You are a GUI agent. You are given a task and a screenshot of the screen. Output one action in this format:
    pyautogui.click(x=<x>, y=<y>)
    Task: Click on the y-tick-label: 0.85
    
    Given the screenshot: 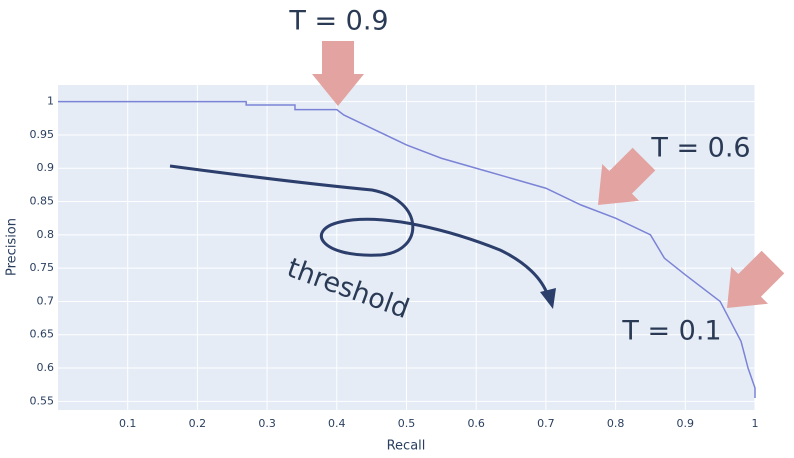 What is the action you would take?
    pyautogui.click(x=42, y=201)
    